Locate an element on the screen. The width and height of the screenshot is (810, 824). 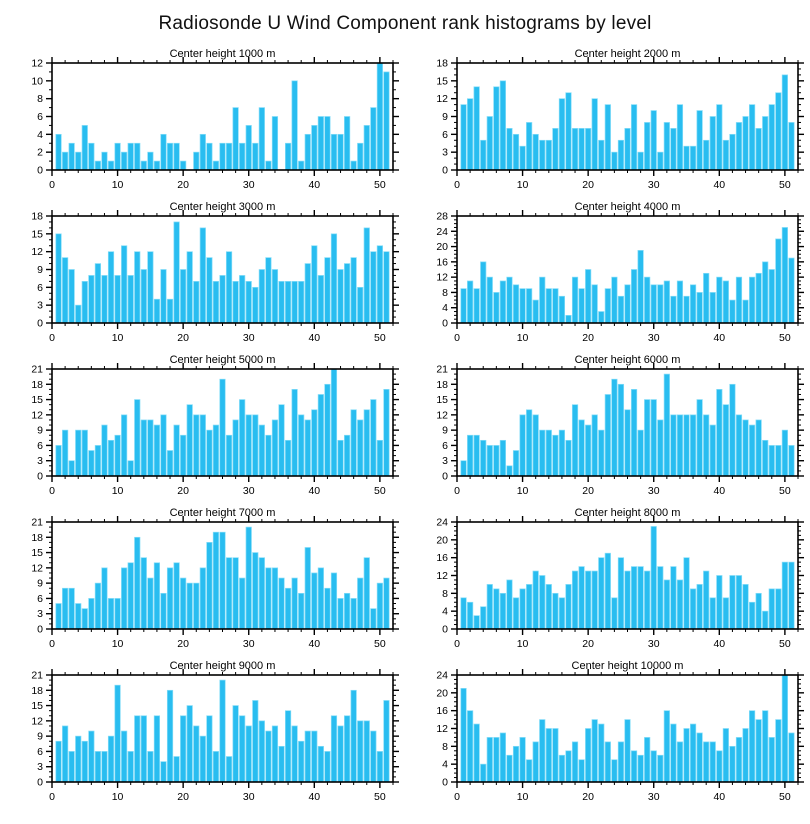
y-tick-label: 24 is located at coordinates (442, 523).